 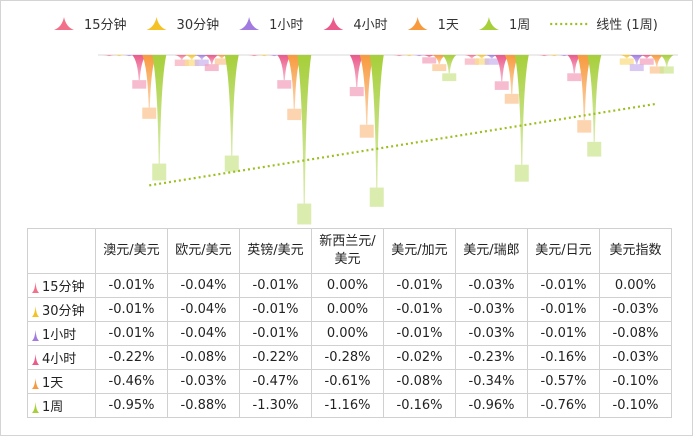 I want to click on row-header-label: 30分钟, so click(x=63, y=311).